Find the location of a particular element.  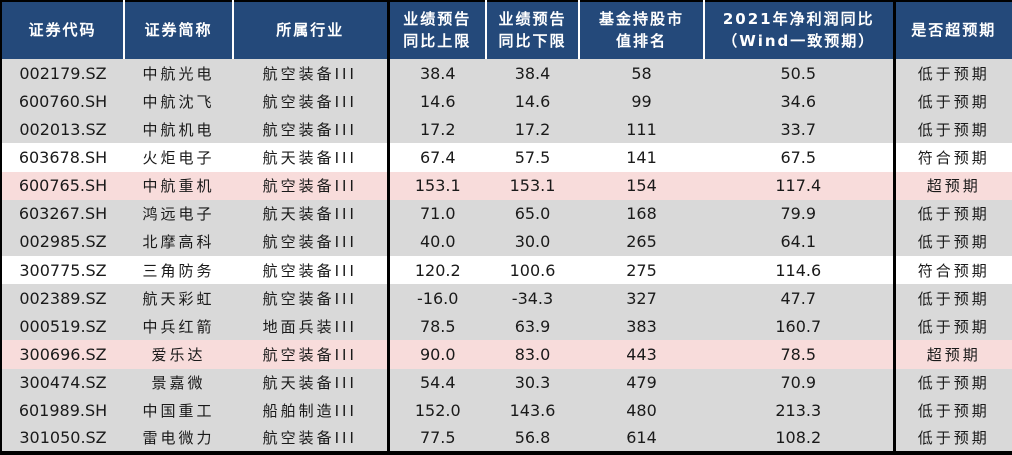

cell-name: 火炬电子 is located at coordinates (178, 157).